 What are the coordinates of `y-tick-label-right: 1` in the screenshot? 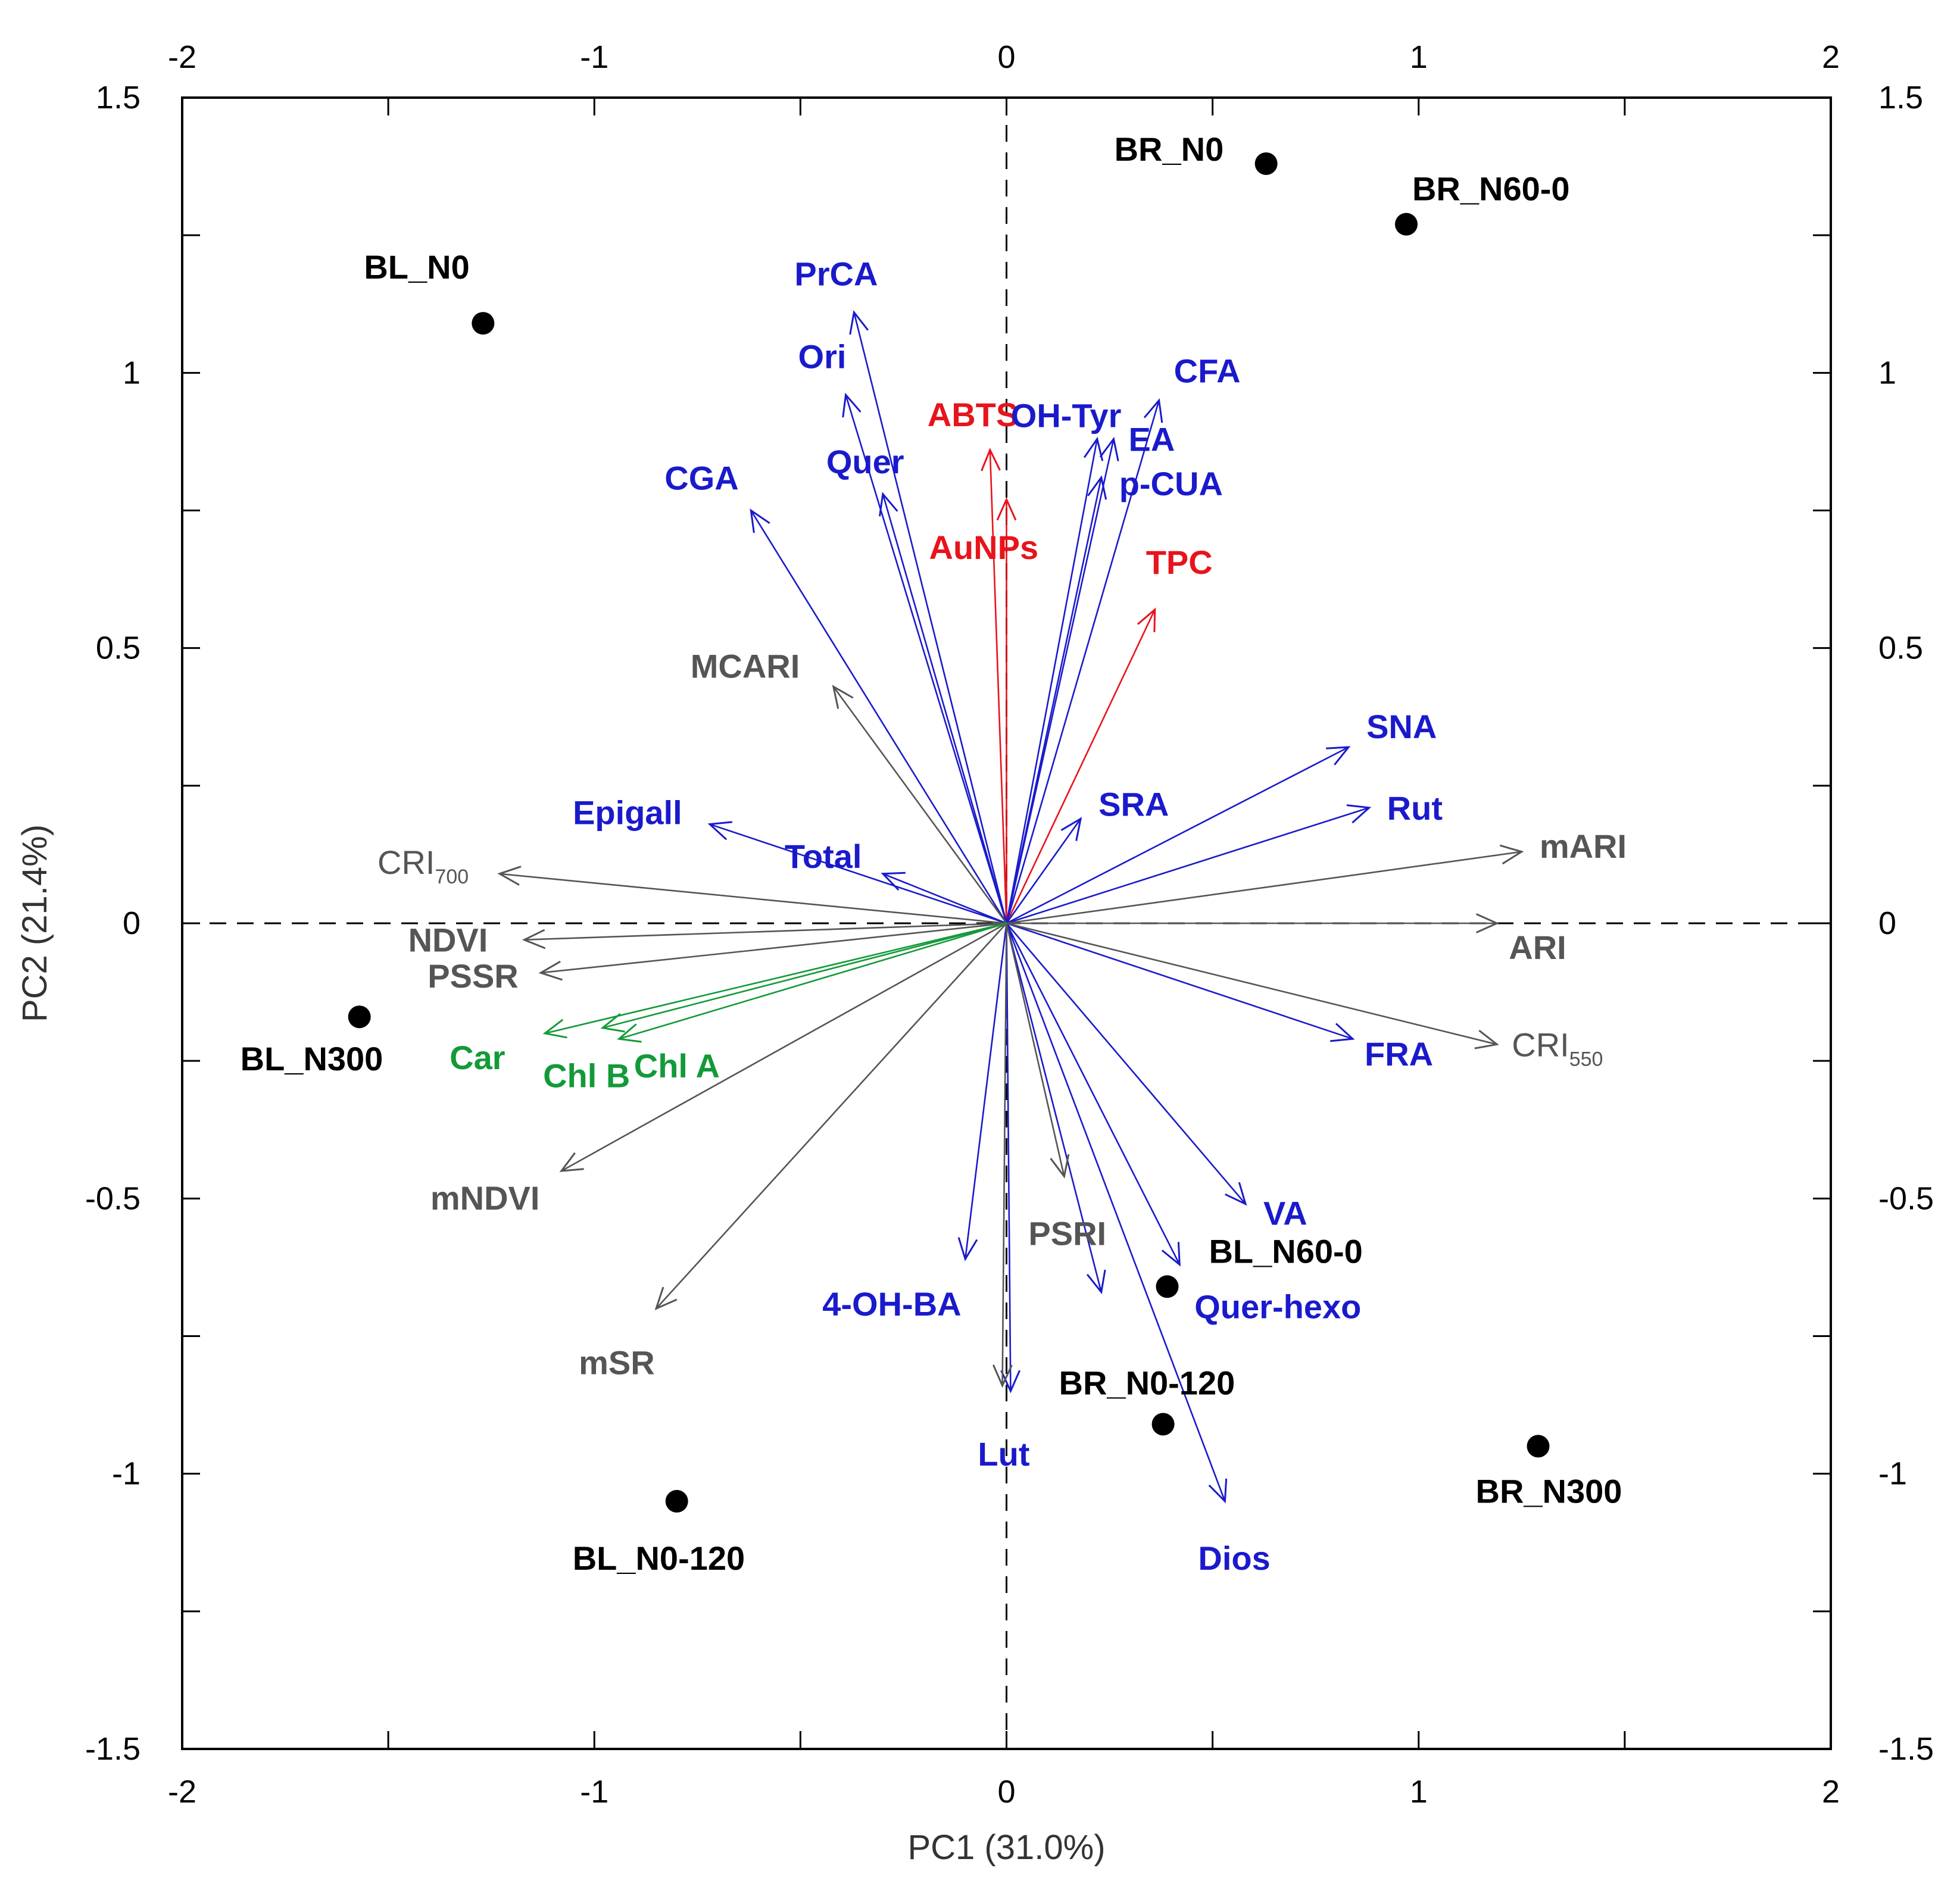 It's located at (1887, 373).